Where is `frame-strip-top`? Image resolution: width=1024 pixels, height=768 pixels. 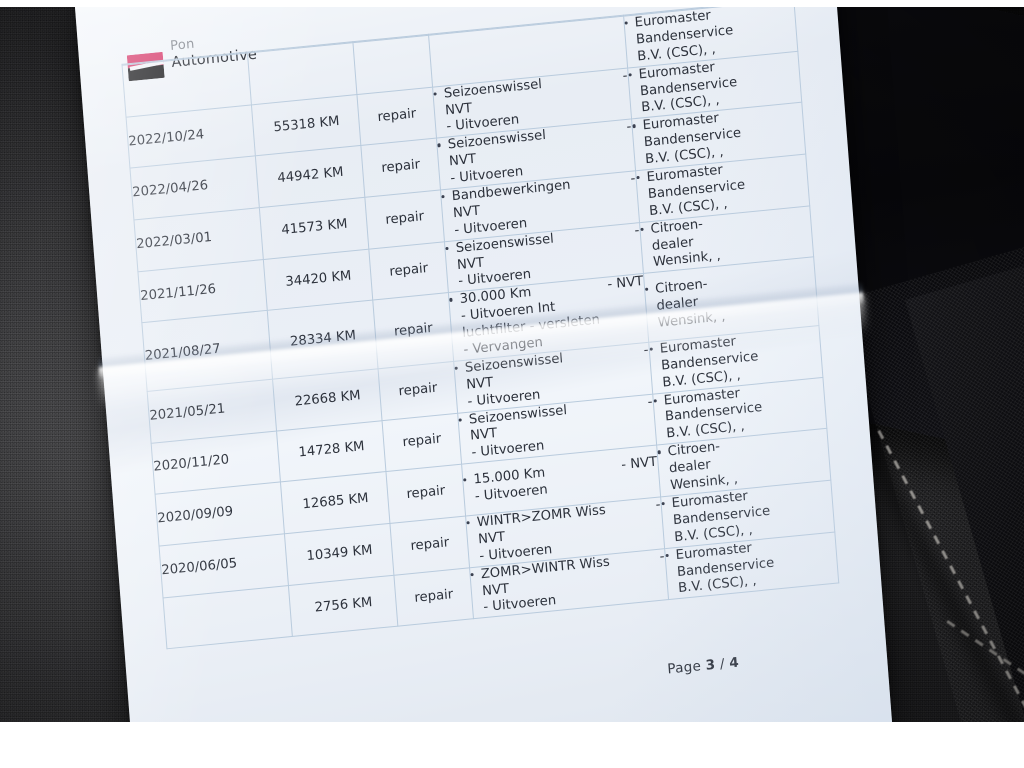
frame-strip-top is located at coordinates (512, 3).